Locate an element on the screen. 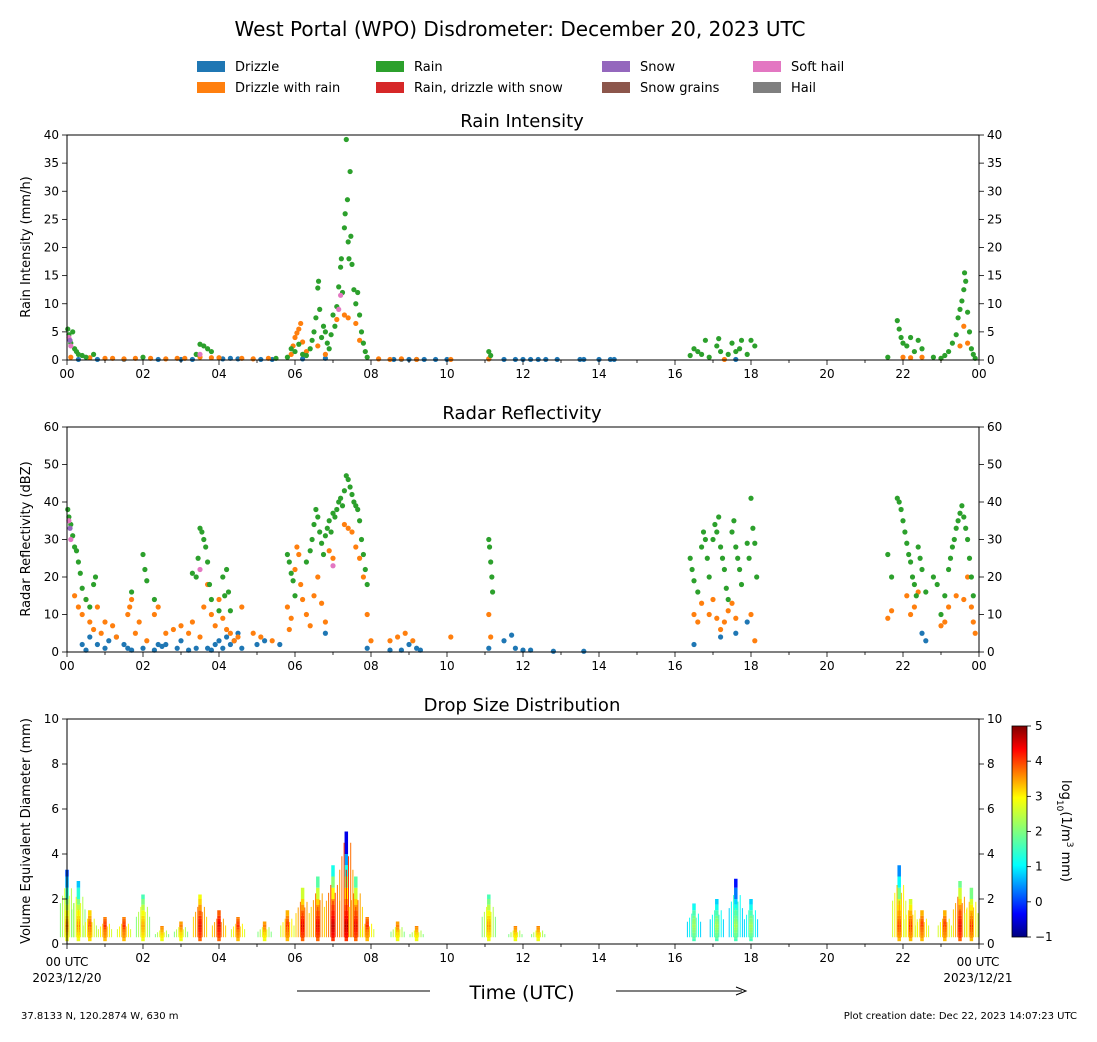 Image resolution: width=1097 pixels, height=1042 pixels. y-tick-label-left: 60 is located at coordinates (51, 427).